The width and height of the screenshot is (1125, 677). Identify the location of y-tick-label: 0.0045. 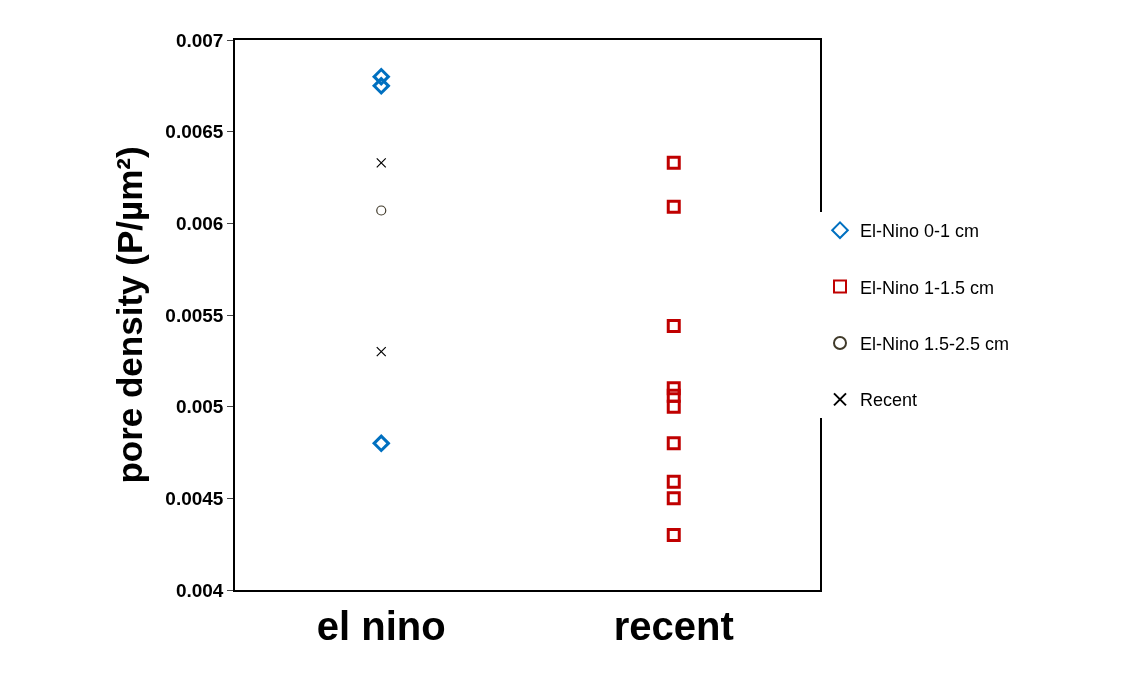
(194, 498).